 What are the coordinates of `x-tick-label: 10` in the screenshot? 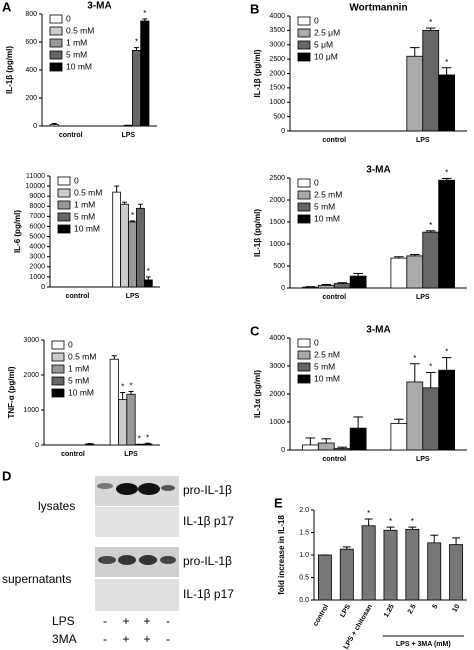 It's located at (456, 608).